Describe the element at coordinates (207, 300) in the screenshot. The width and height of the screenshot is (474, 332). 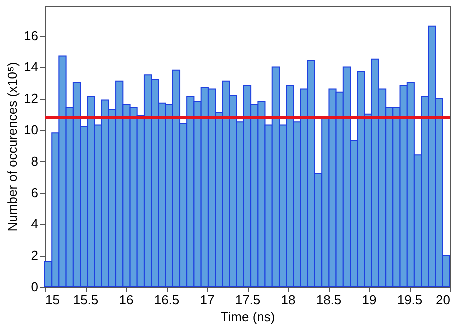
I see `x-tick-label: 17` at that location.